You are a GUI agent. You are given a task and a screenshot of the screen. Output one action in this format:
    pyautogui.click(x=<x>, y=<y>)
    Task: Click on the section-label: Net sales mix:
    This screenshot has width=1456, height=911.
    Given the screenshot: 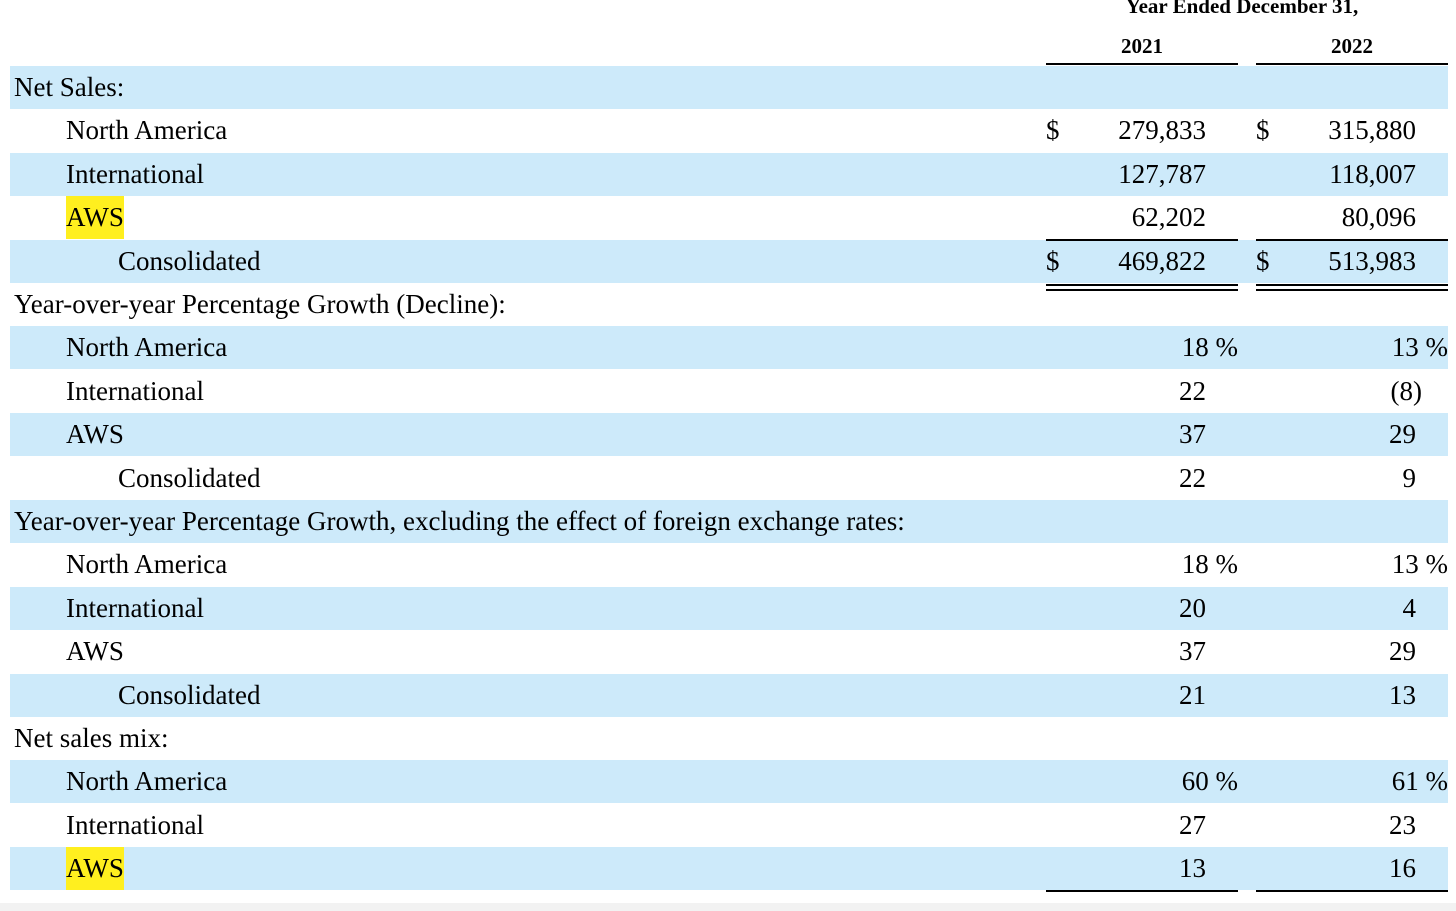 What is the action you would take?
    pyautogui.click(x=91, y=738)
    